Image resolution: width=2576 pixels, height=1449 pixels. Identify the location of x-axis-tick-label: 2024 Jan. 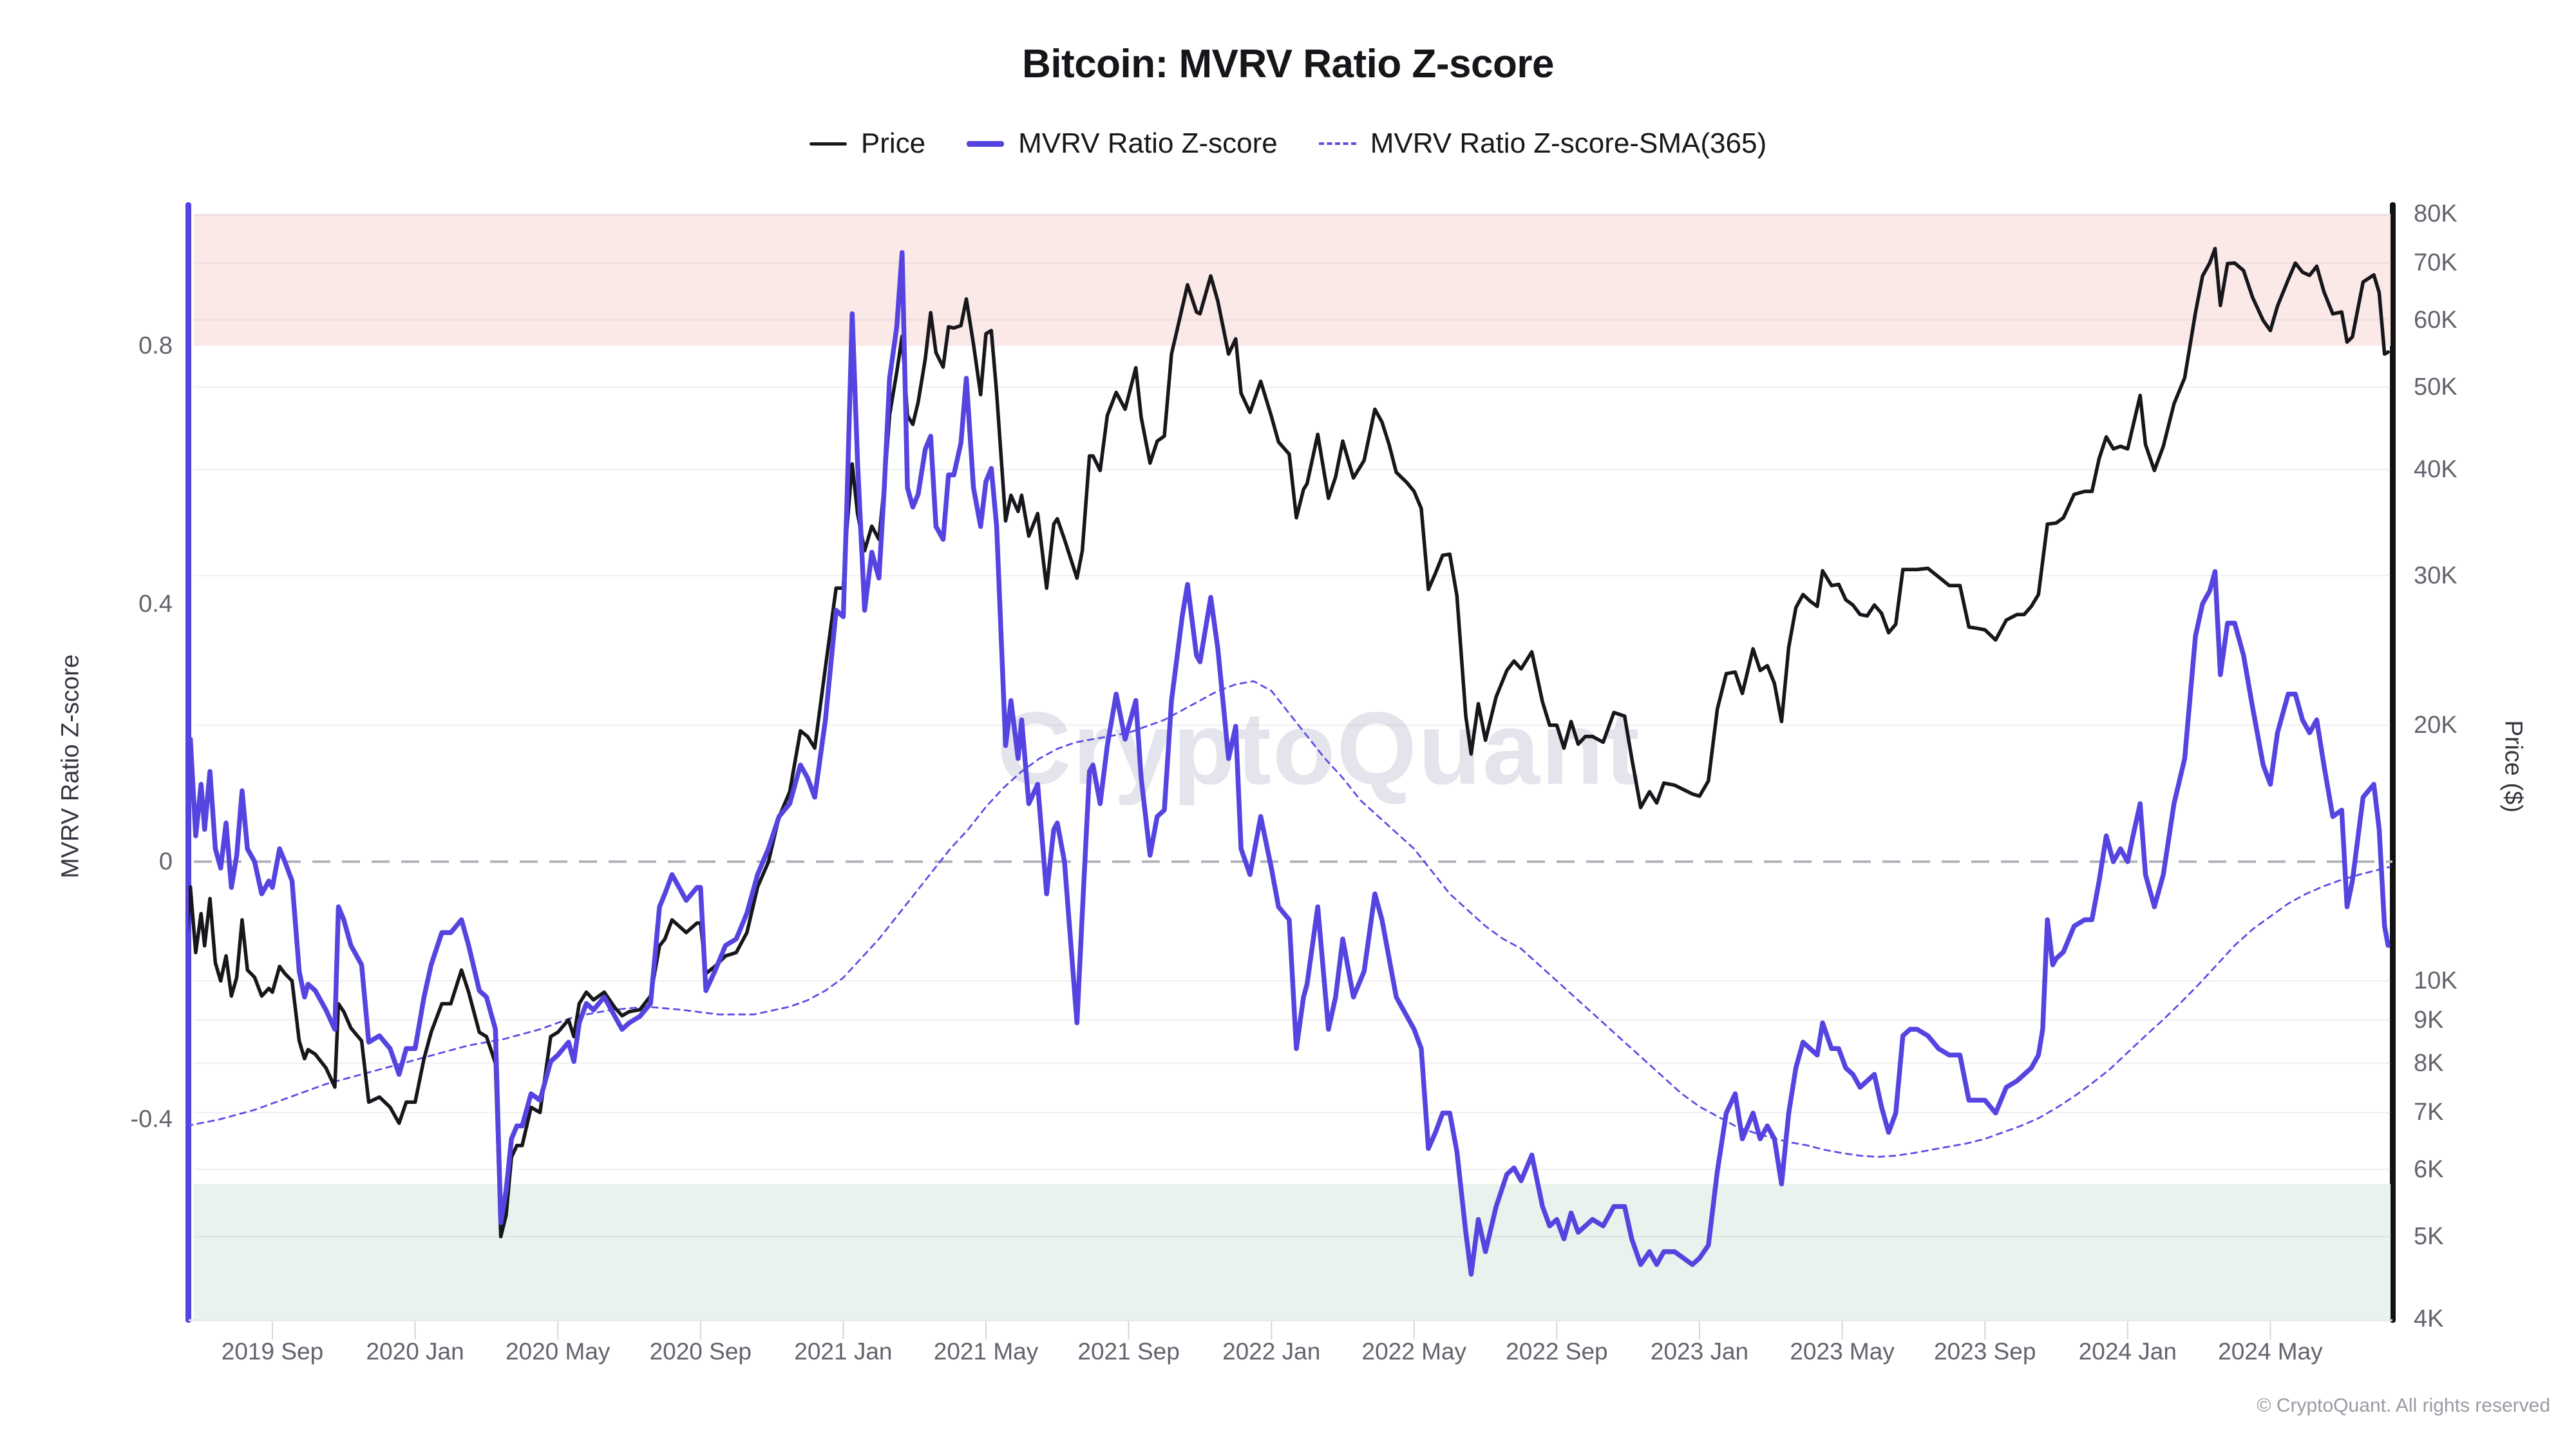
(2127, 1351).